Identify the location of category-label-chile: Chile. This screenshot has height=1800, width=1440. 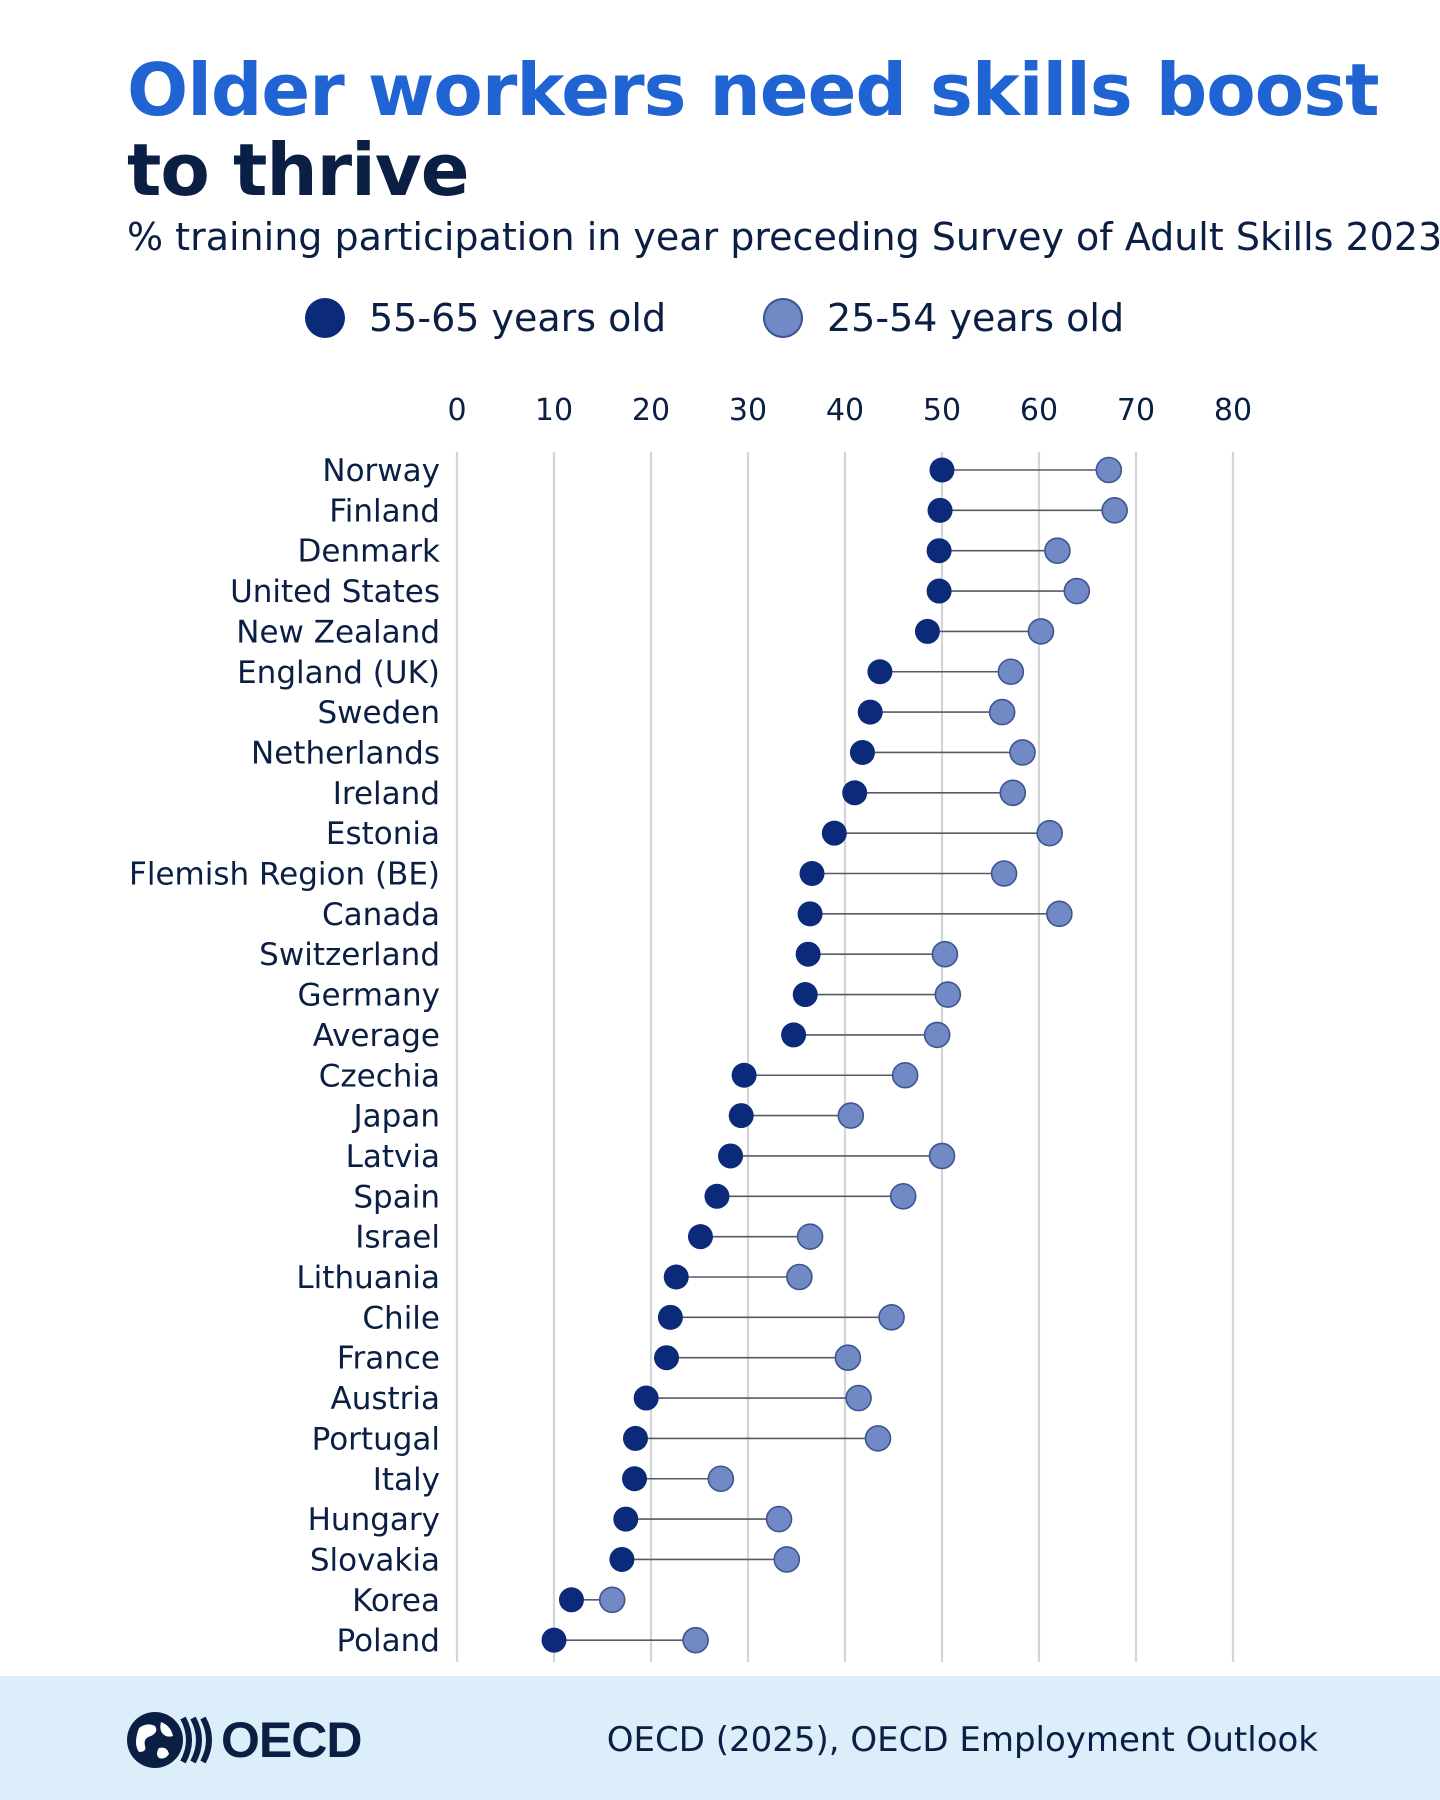
(401, 1318).